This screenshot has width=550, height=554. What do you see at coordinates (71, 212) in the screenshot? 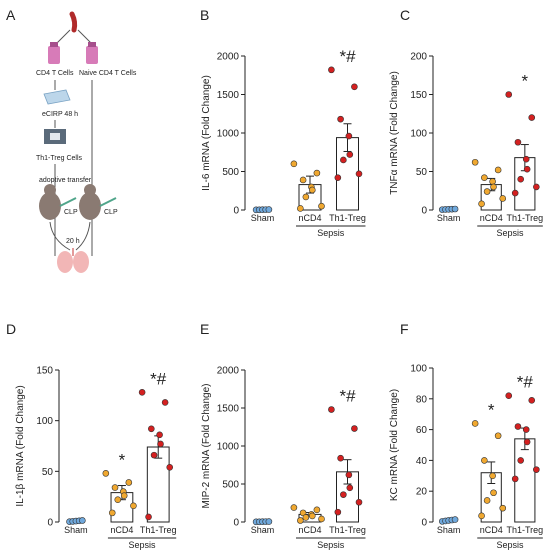
I see `label-clp-left: CLP` at bounding box center [71, 212].